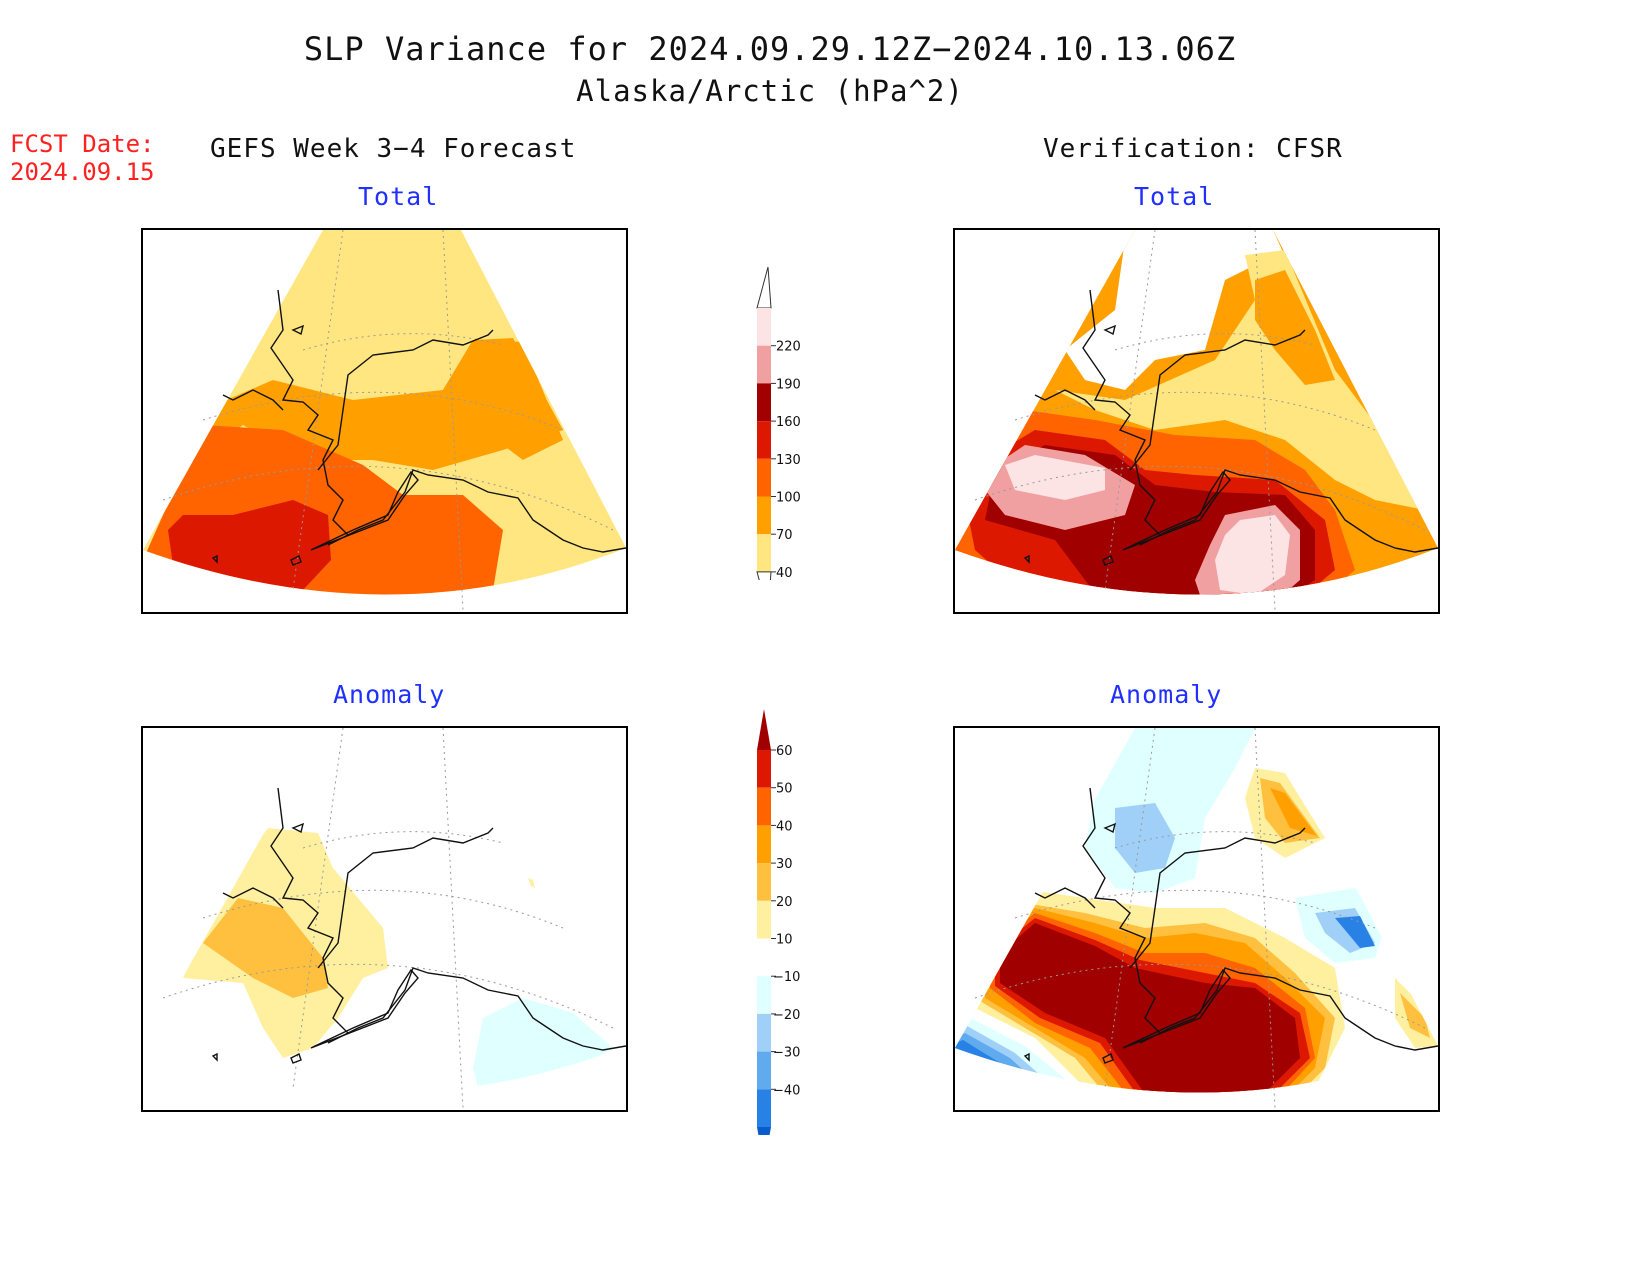 This screenshot has height=1275, width=1650. What do you see at coordinates (778, 922) in the screenshot?
I see `colorbar-anomaly: 60 50 40 30 20 10 −10 −20 −30 −40` at bounding box center [778, 922].